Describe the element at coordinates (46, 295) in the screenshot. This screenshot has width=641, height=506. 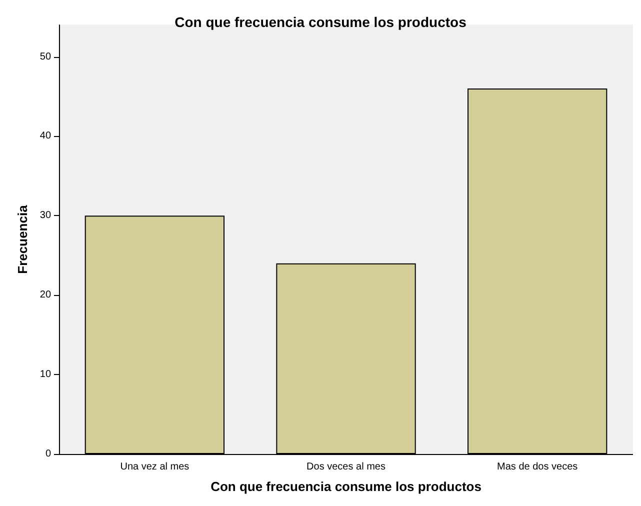
I see `y-tick-label: 20` at that location.